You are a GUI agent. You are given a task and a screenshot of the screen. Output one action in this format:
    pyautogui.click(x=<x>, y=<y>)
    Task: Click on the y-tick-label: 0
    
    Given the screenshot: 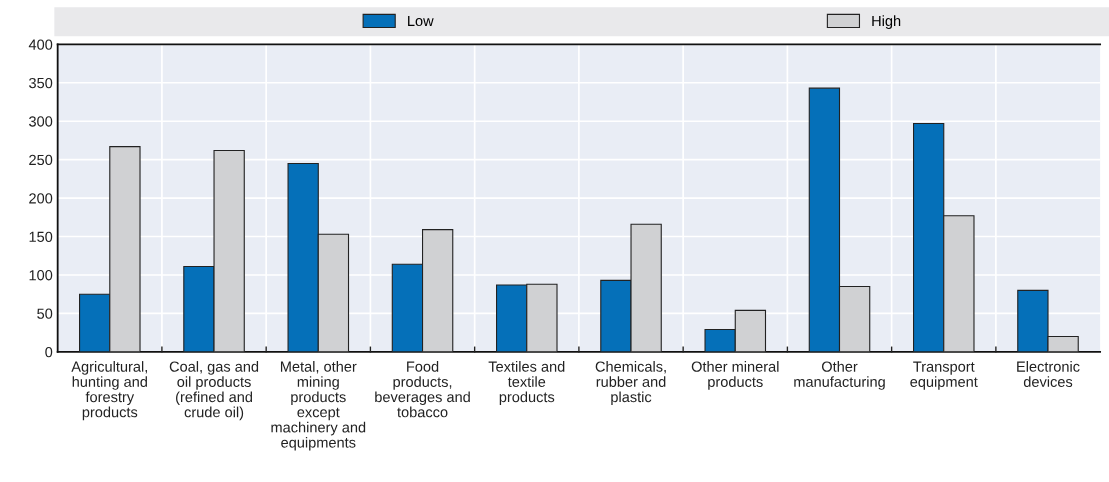 What is the action you would take?
    pyautogui.click(x=49, y=352)
    